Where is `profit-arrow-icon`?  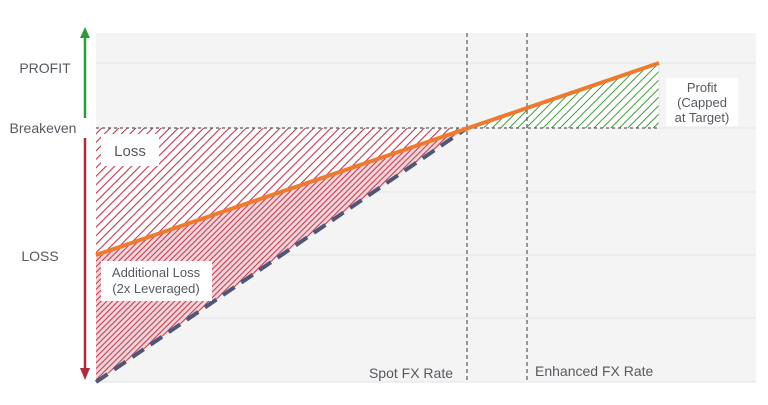
profit-arrow-icon is located at coordinates (85, 32).